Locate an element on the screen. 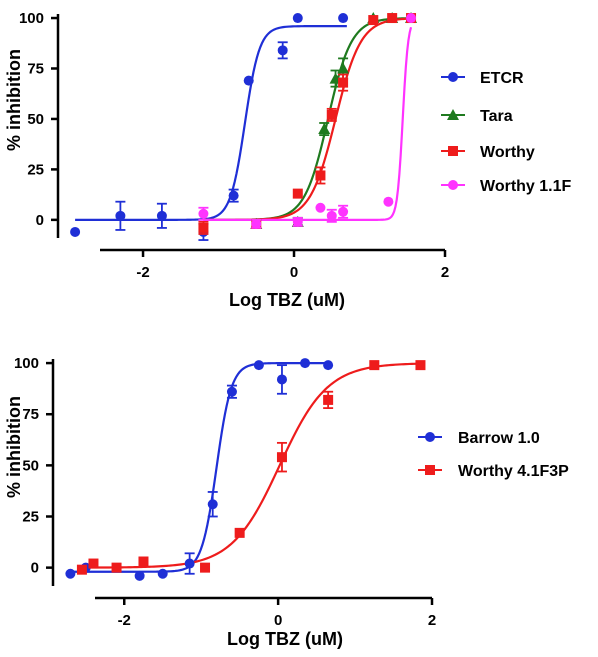 The width and height of the screenshot is (598, 657). legend-item-worthy-1-1f: Worthy 1.1F is located at coordinates (506, 186).